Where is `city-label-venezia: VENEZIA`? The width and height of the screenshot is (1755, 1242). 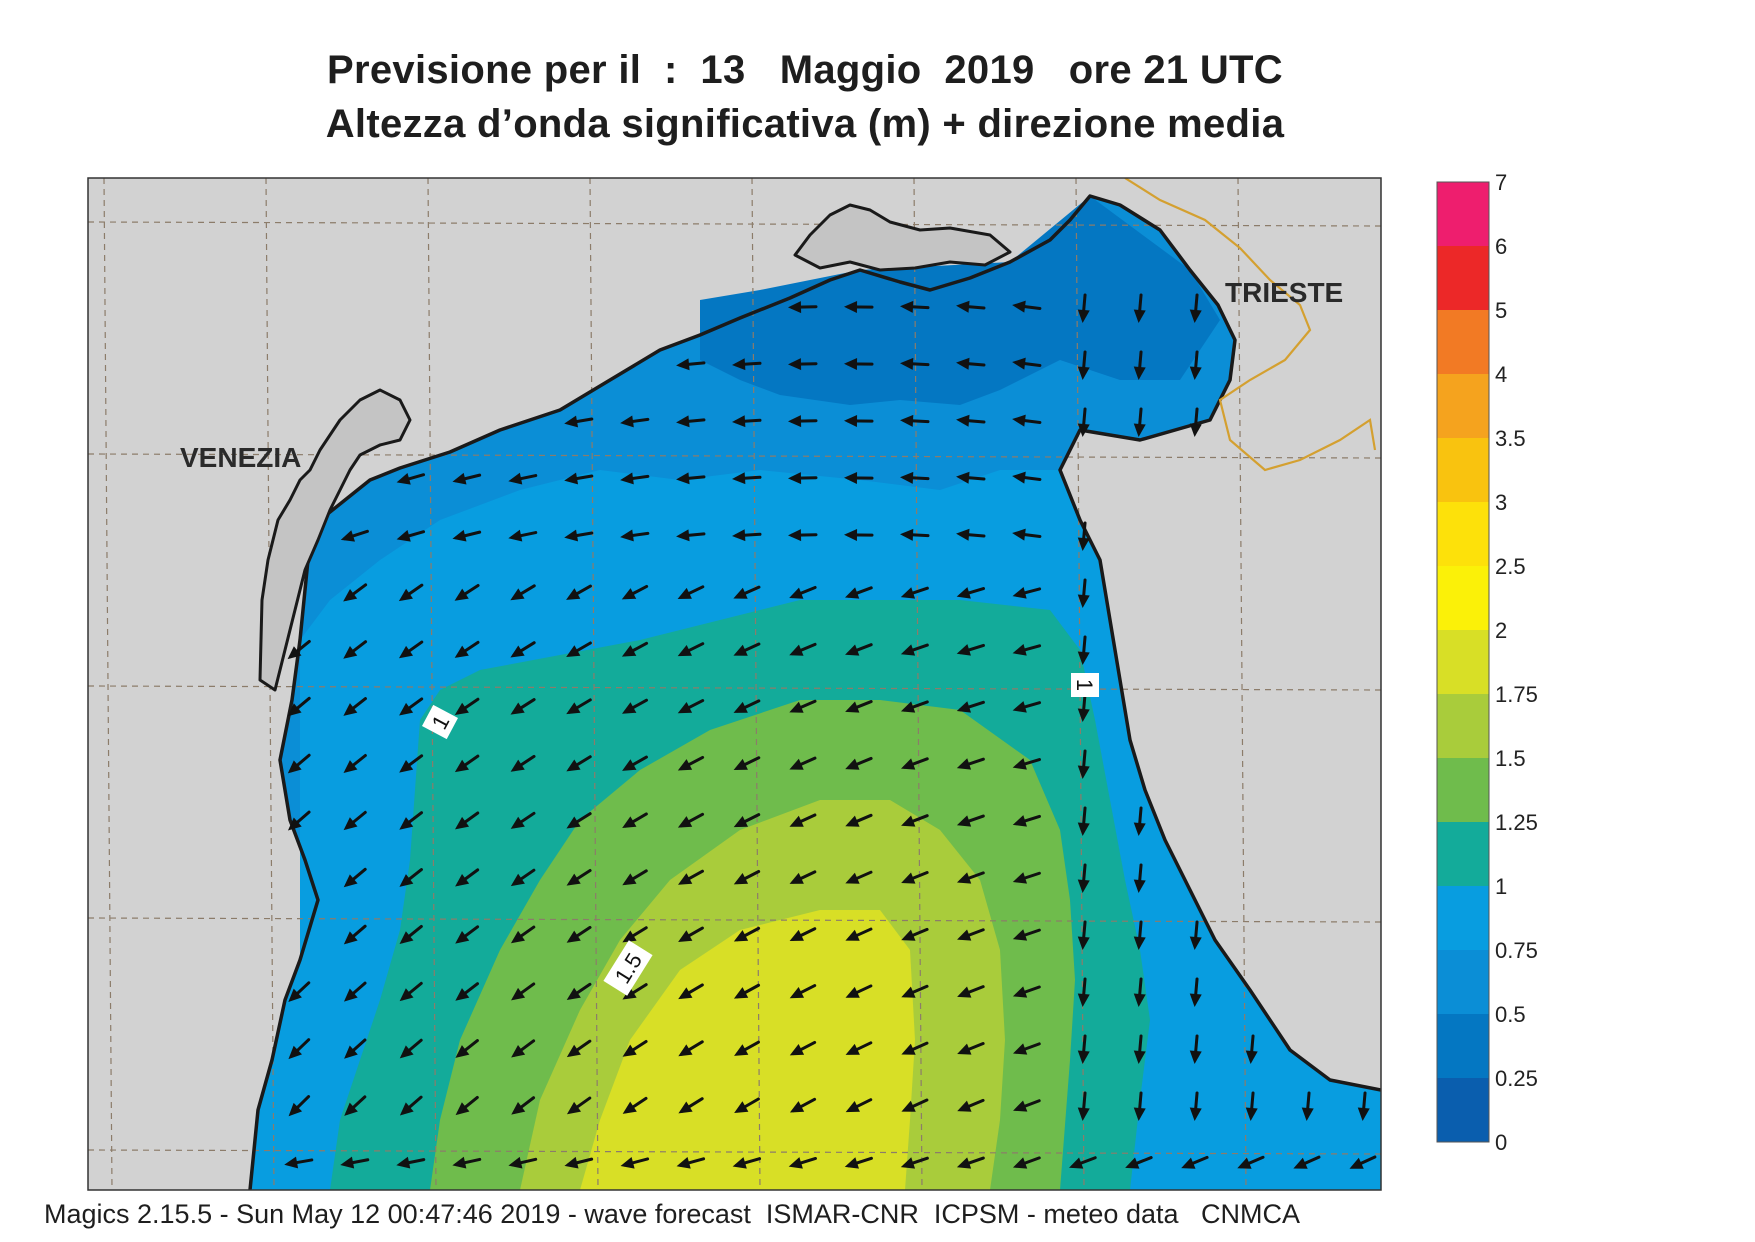 city-label-venezia: VENEZIA is located at coordinates (240, 457).